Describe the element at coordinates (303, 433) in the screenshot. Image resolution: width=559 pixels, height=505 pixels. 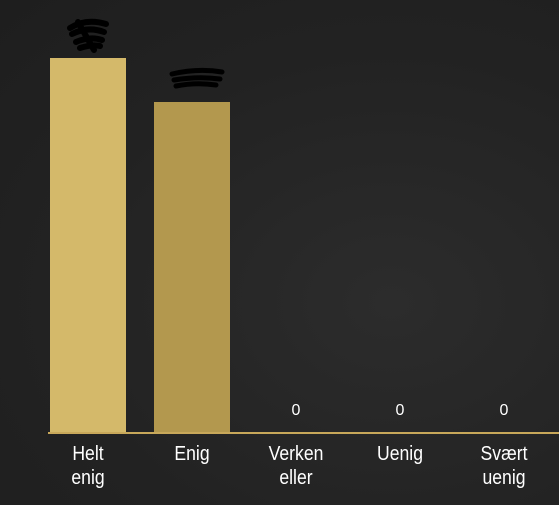
I see `baseline` at that location.